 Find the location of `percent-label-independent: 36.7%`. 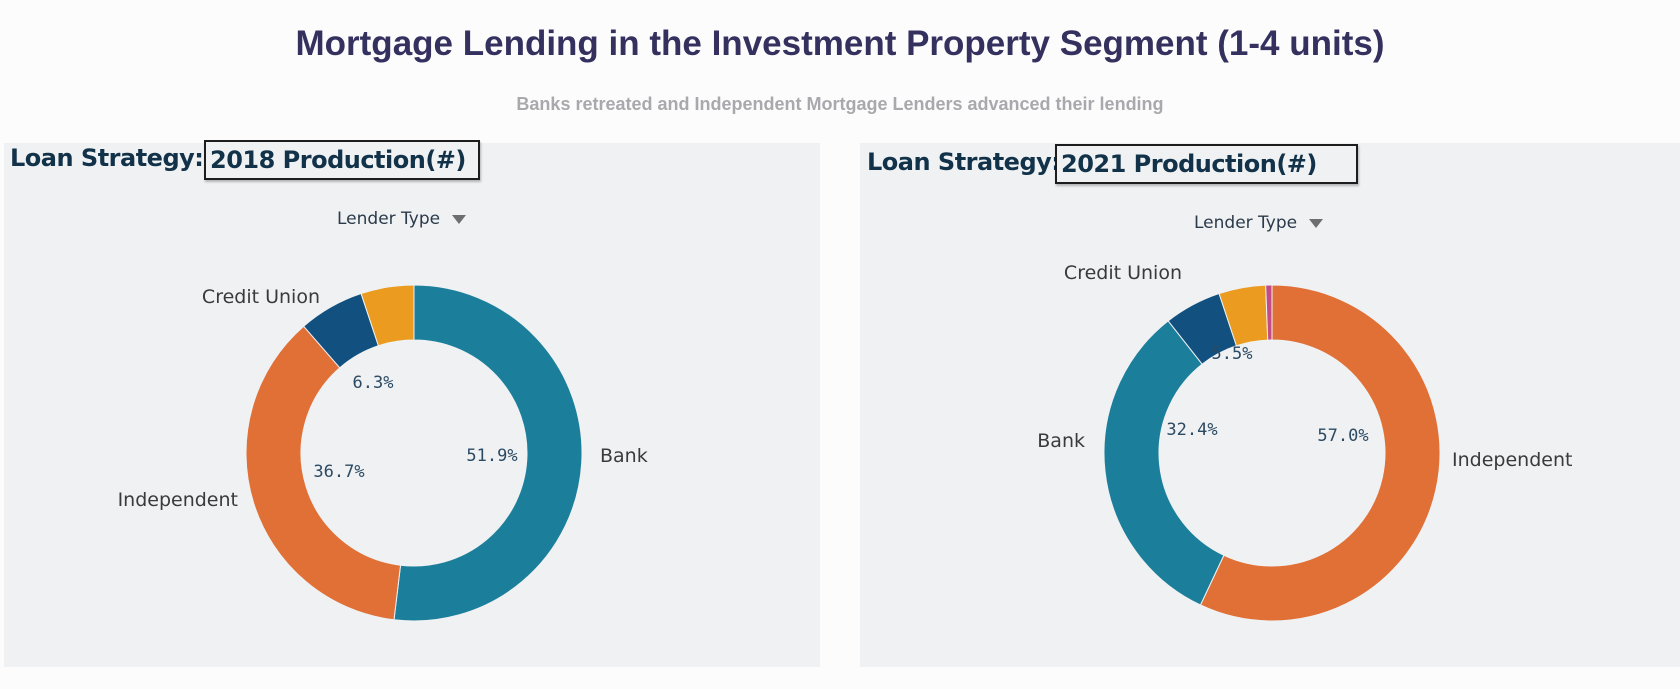

percent-label-independent: 36.7% is located at coordinates (338, 472).